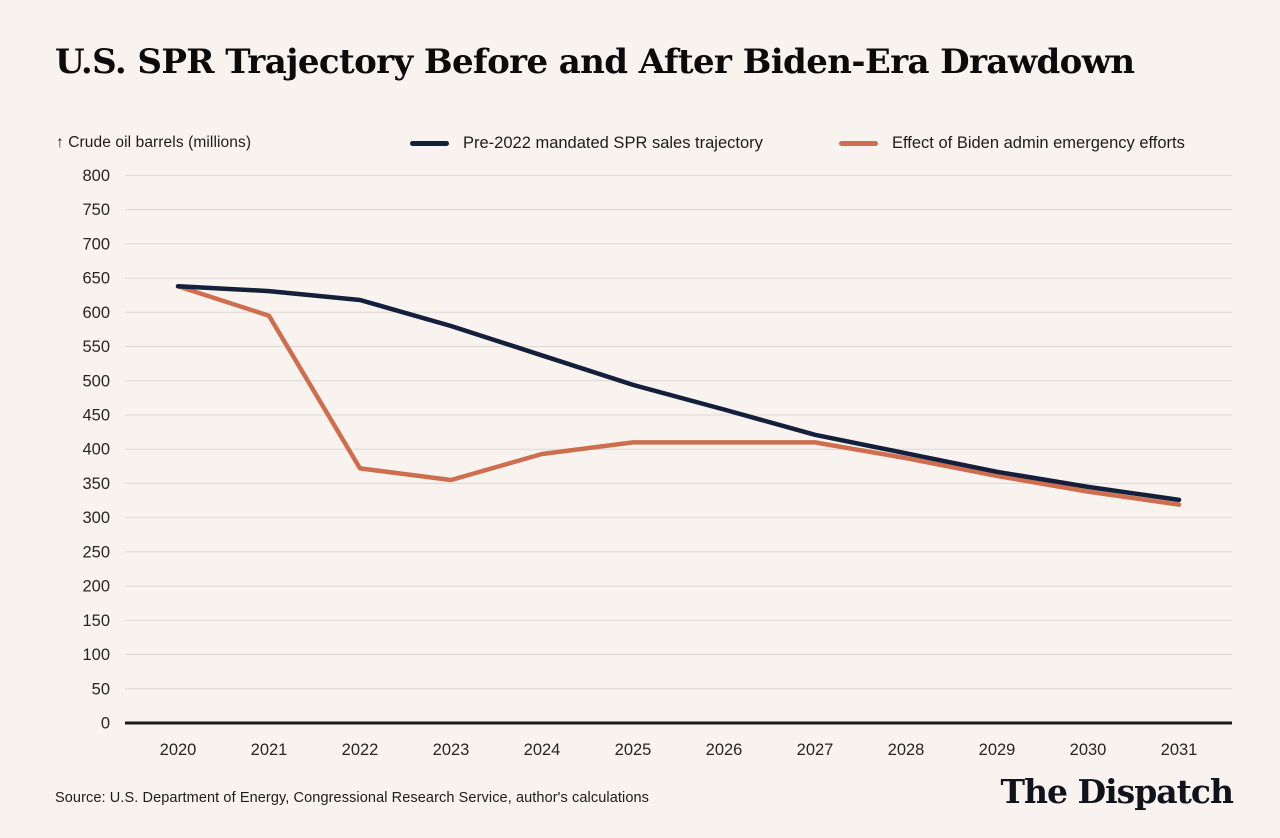  What do you see at coordinates (96, 552) in the screenshot?
I see `y-tick-label: 250` at bounding box center [96, 552].